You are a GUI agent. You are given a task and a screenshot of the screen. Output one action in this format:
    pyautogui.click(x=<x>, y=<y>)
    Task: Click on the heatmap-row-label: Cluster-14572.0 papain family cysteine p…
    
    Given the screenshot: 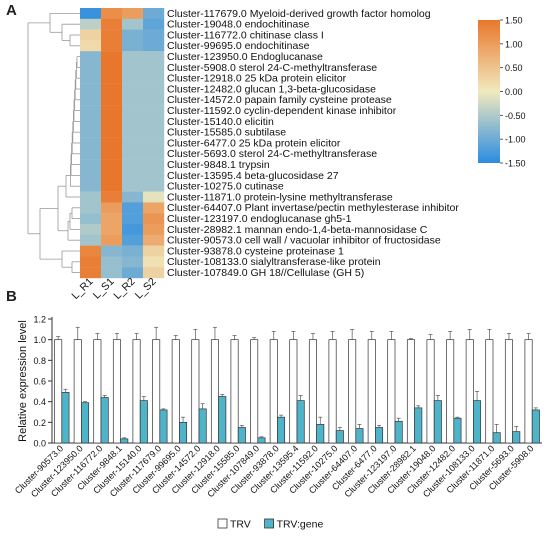 What is the action you would take?
    pyautogui.click(x=279, y=100)
    